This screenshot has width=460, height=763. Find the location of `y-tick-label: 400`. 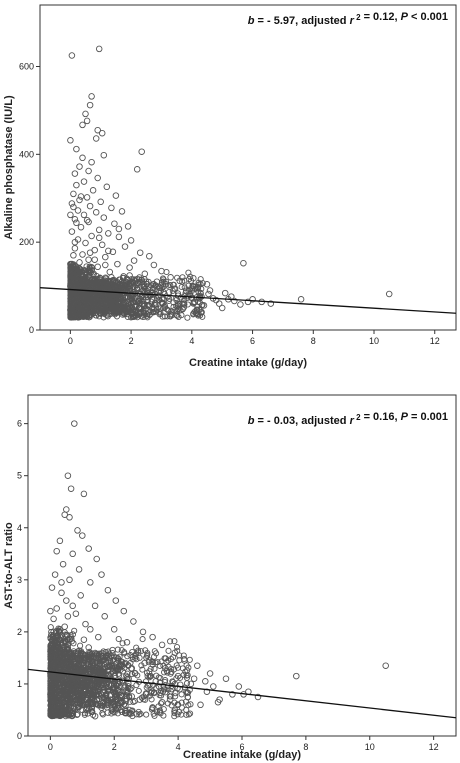

y-tick-label: 400 is located at coordinates (26, 154).